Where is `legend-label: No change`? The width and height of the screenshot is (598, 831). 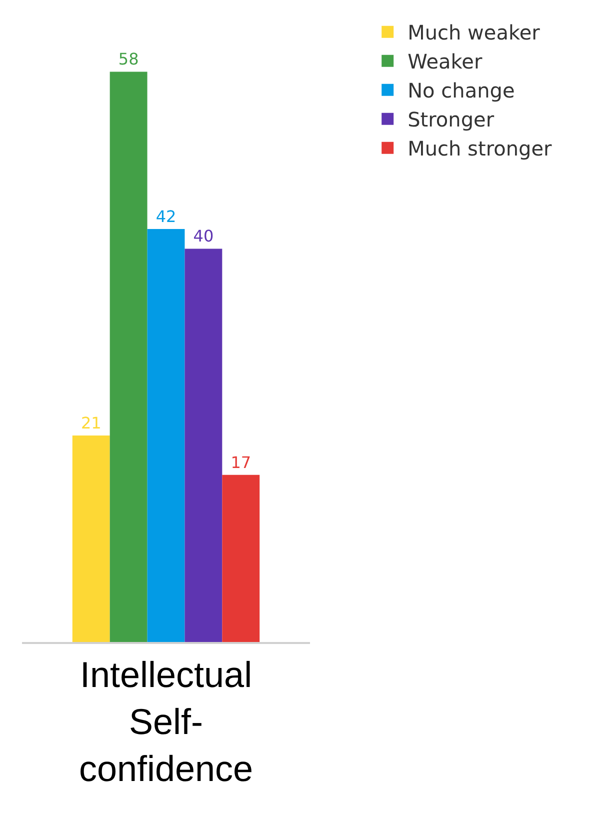 legend-label: No change is located at coordinates (461, 90).